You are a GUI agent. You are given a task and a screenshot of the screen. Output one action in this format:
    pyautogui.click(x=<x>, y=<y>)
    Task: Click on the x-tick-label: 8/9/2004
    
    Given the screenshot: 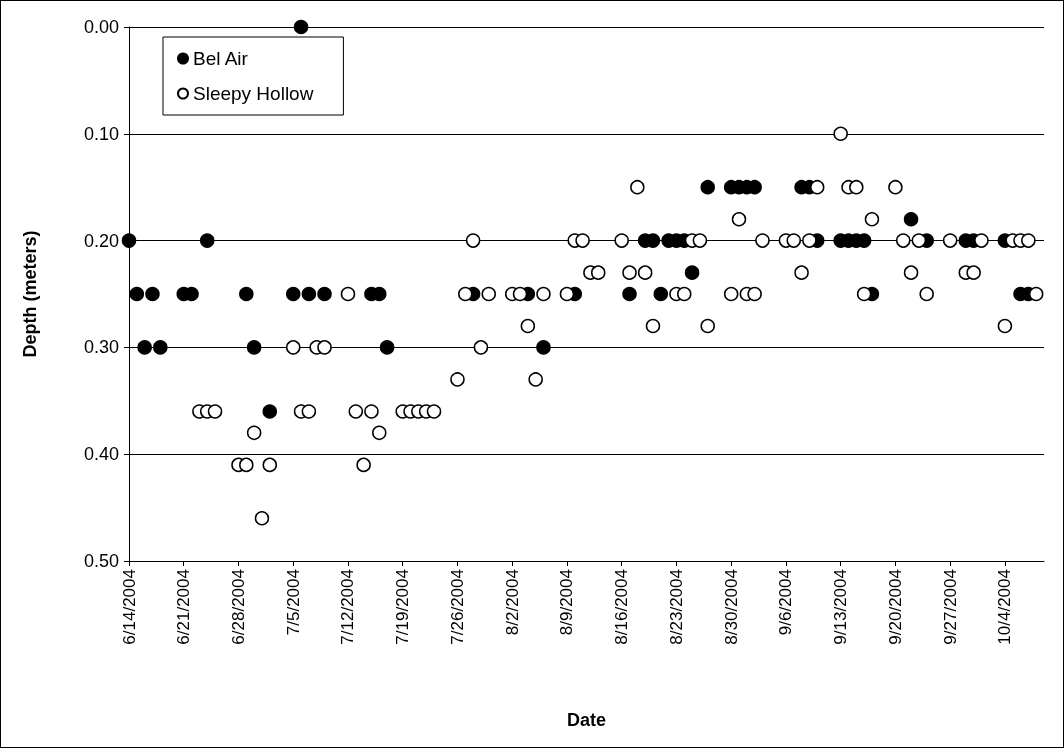 What is the action you would take?
    pyautogui.click(x=567, y=602)
    